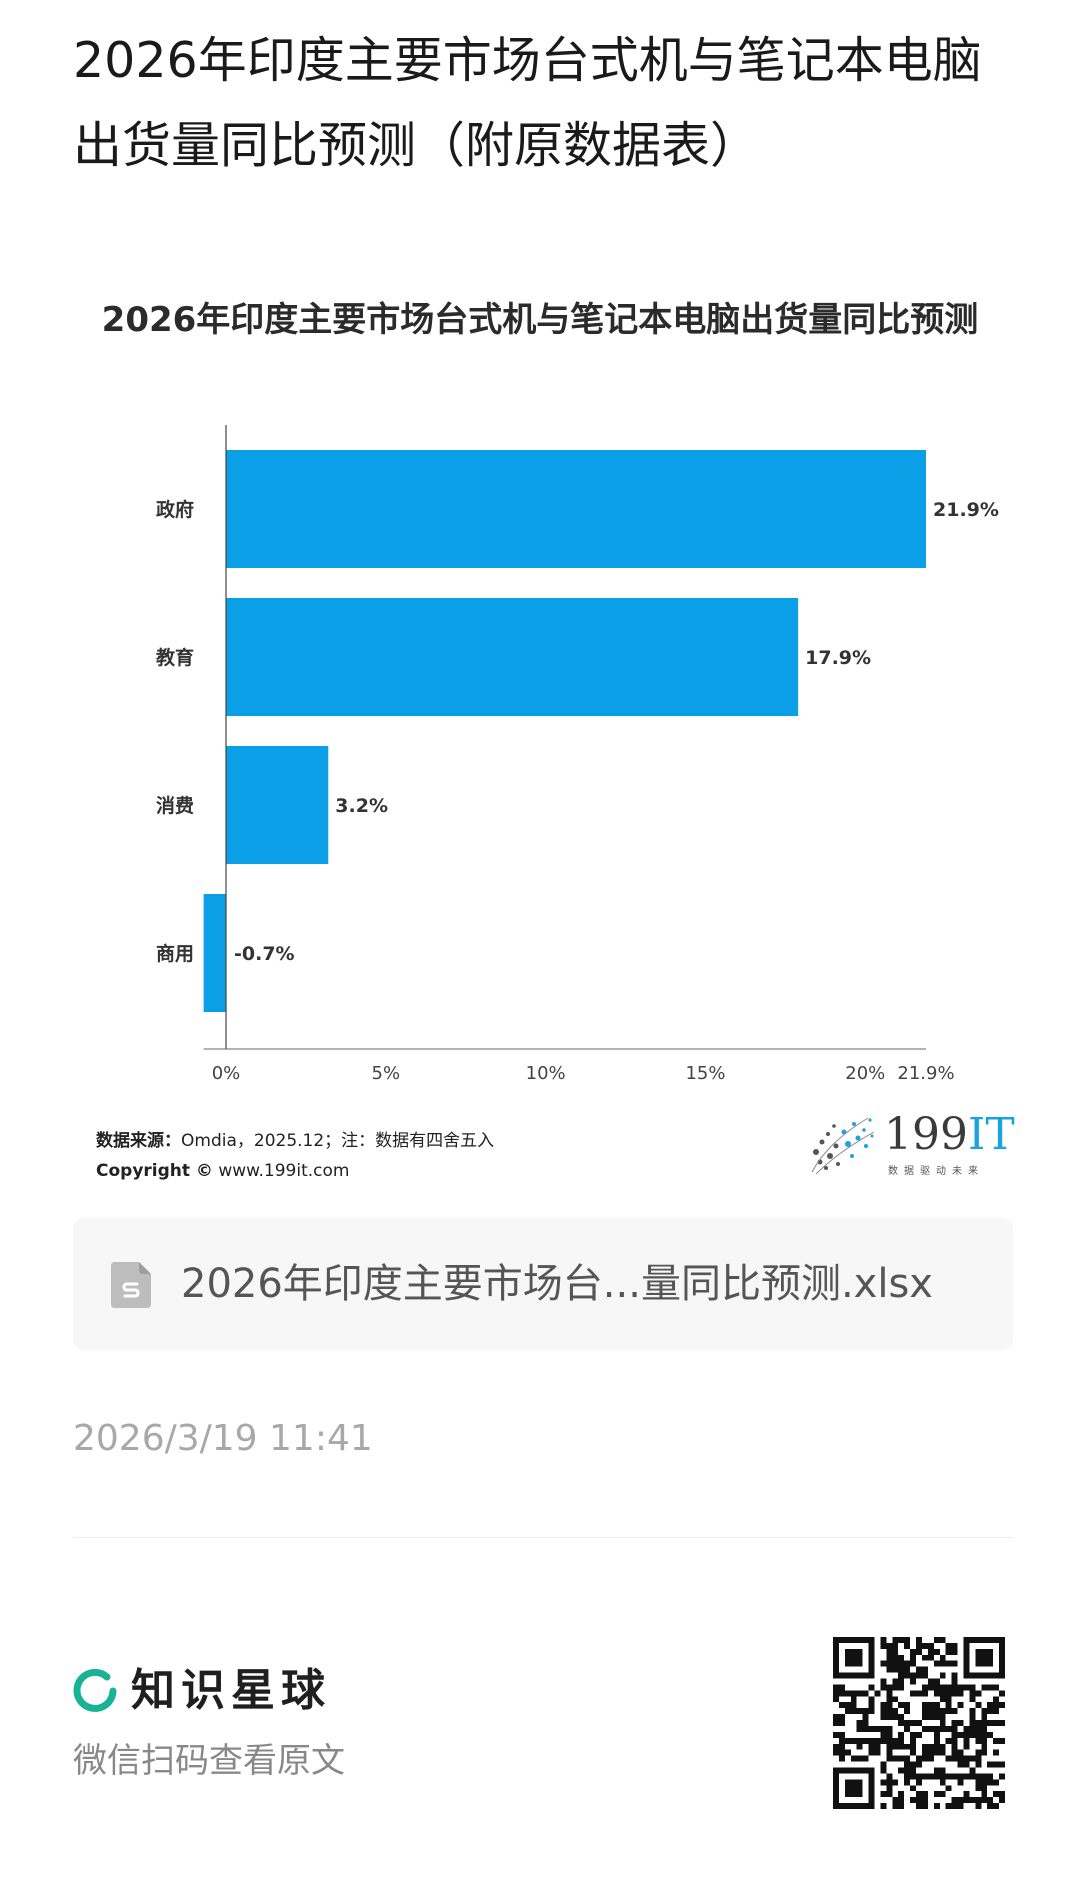 The image size is (1080, 1900). I want to click on value-label-0: 21.9%, so click(966, 510).